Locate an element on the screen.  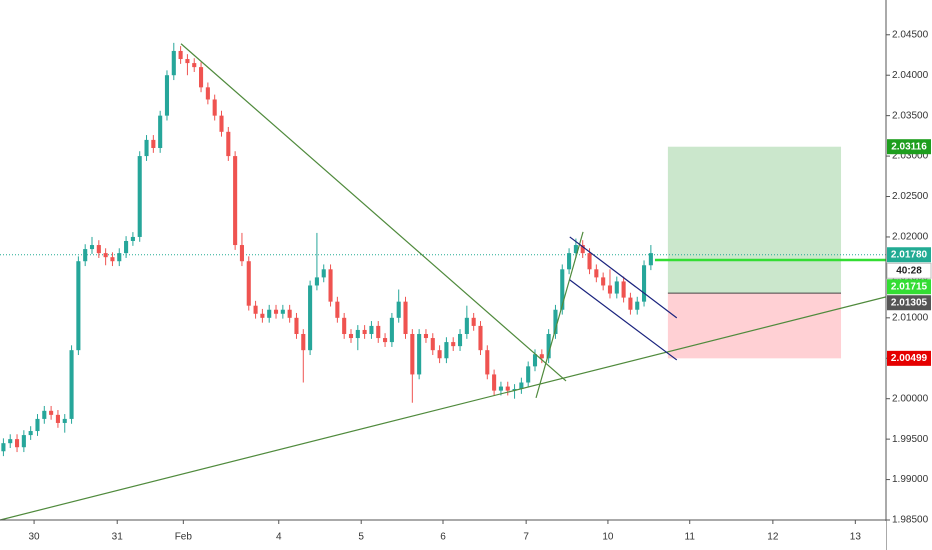
target-price-tag: 2.03116 is located at coordinates (909, 146).